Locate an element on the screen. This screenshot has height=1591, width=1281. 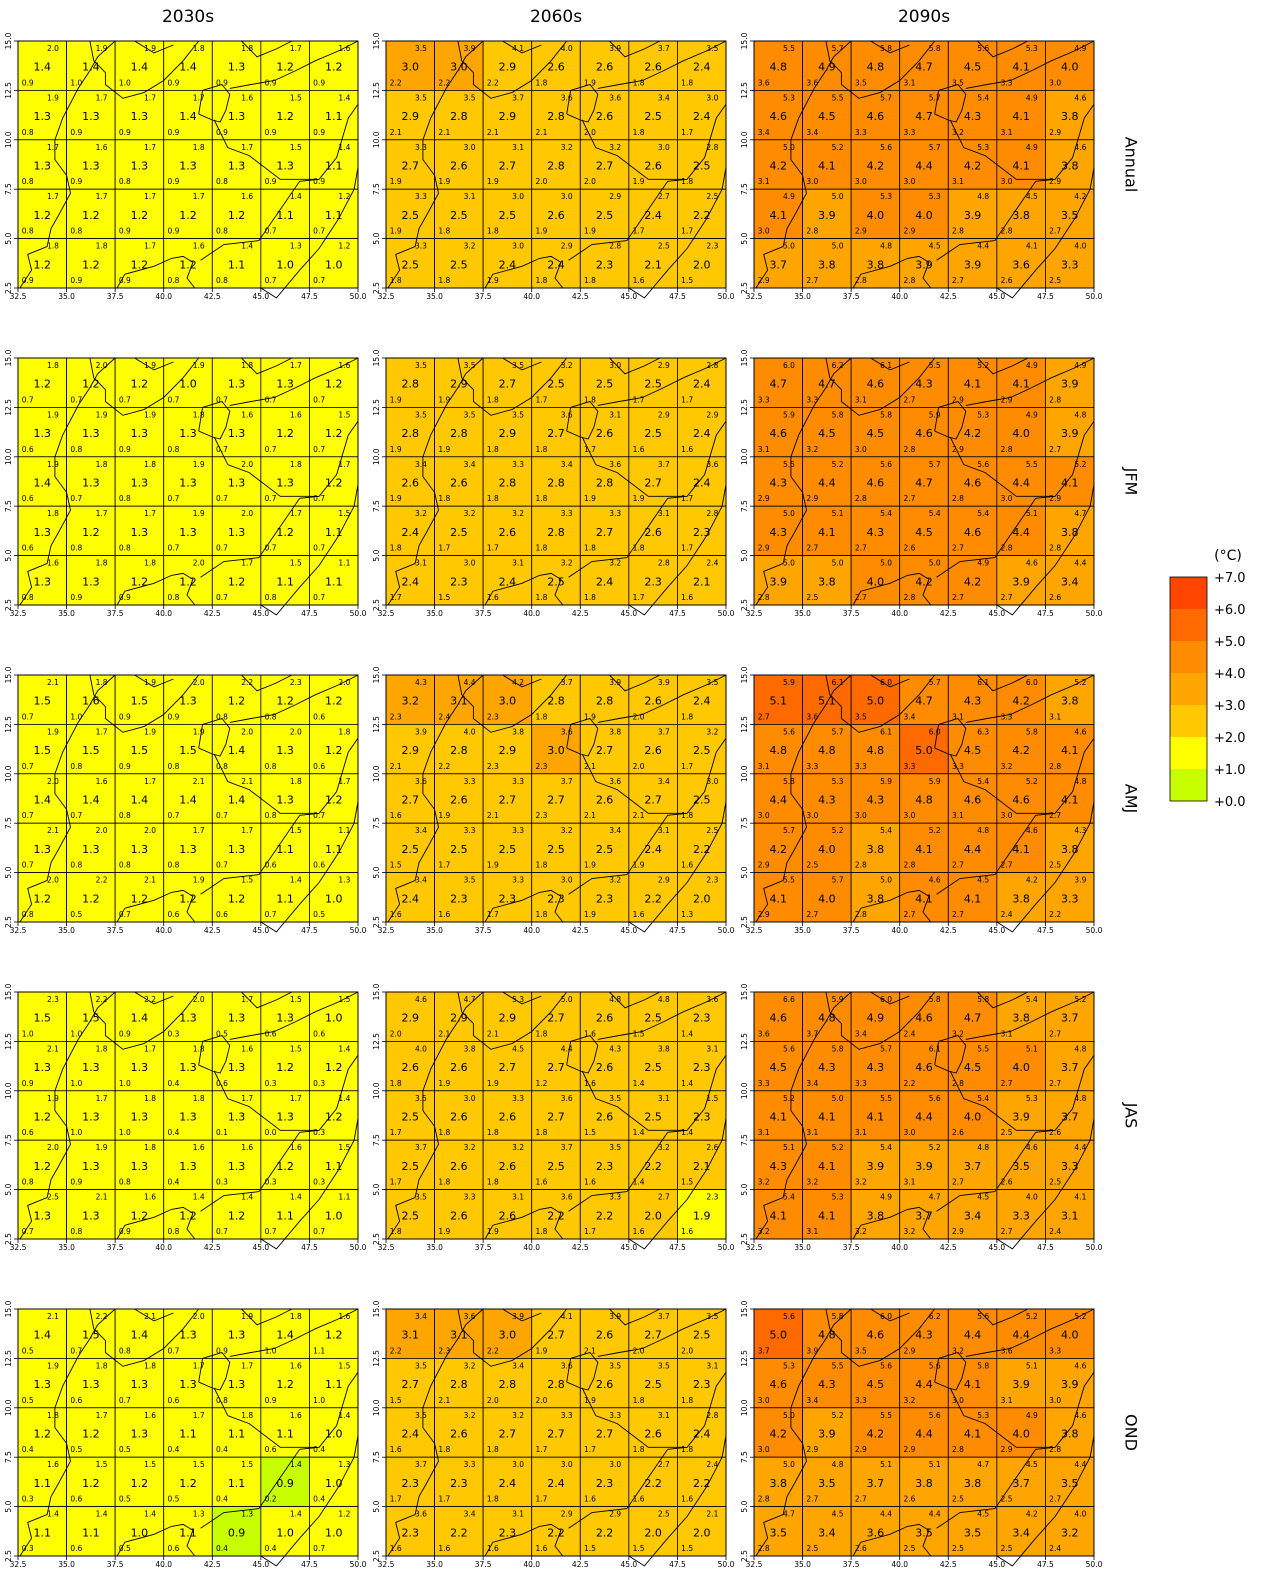
cell-median-value: 2.7 is located at coordinates (556, 1018).